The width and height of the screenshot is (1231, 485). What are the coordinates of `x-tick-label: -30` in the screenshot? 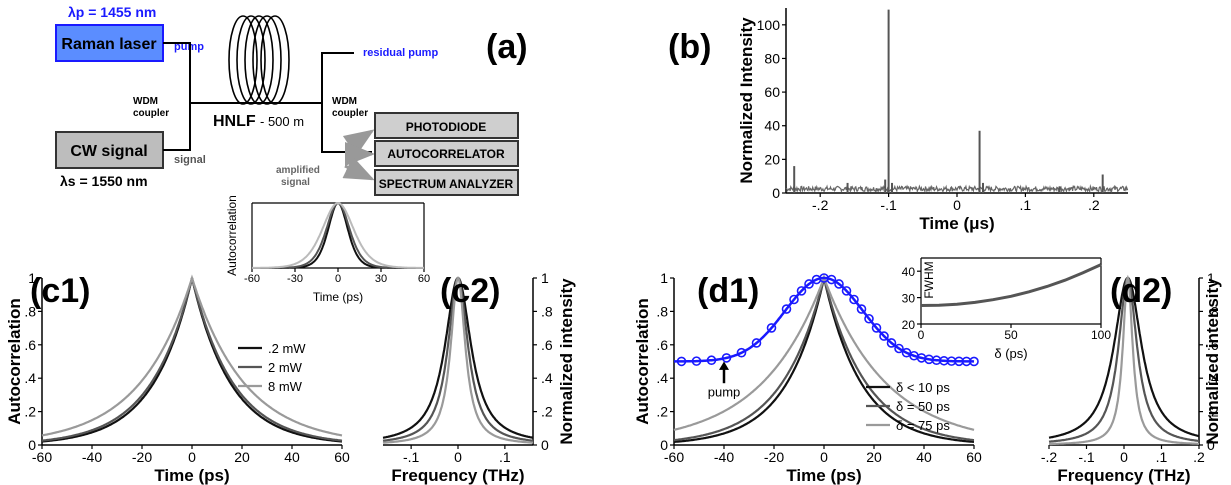 It's located at (295, 279).